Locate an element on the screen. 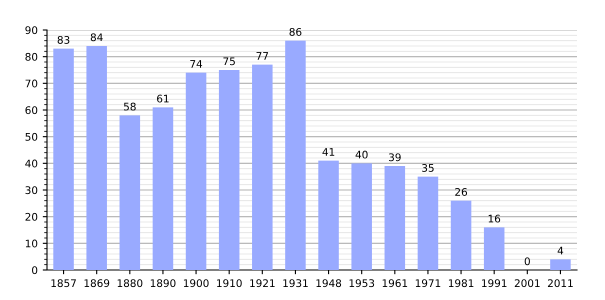 This screenshot has width=605, height=300. data-label: 83 is located at coordinates (64, 40).